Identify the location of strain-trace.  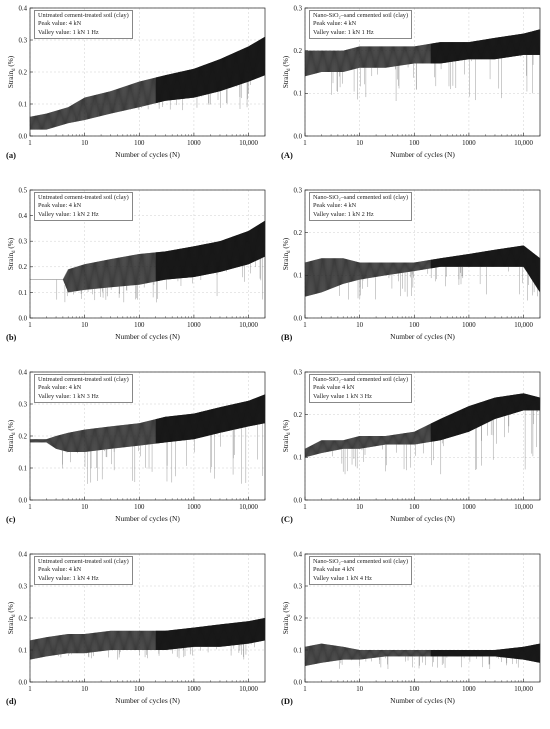
(147, 638).